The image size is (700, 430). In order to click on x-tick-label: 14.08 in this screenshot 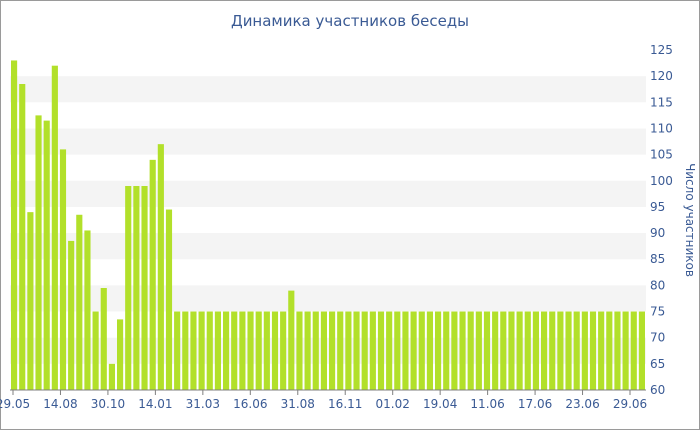, I will do `click(60, 404)`.